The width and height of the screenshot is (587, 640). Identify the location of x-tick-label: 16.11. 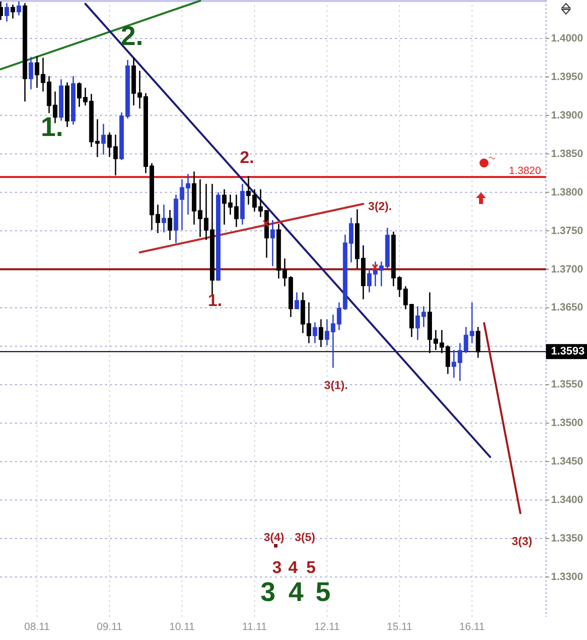
(472, 627).